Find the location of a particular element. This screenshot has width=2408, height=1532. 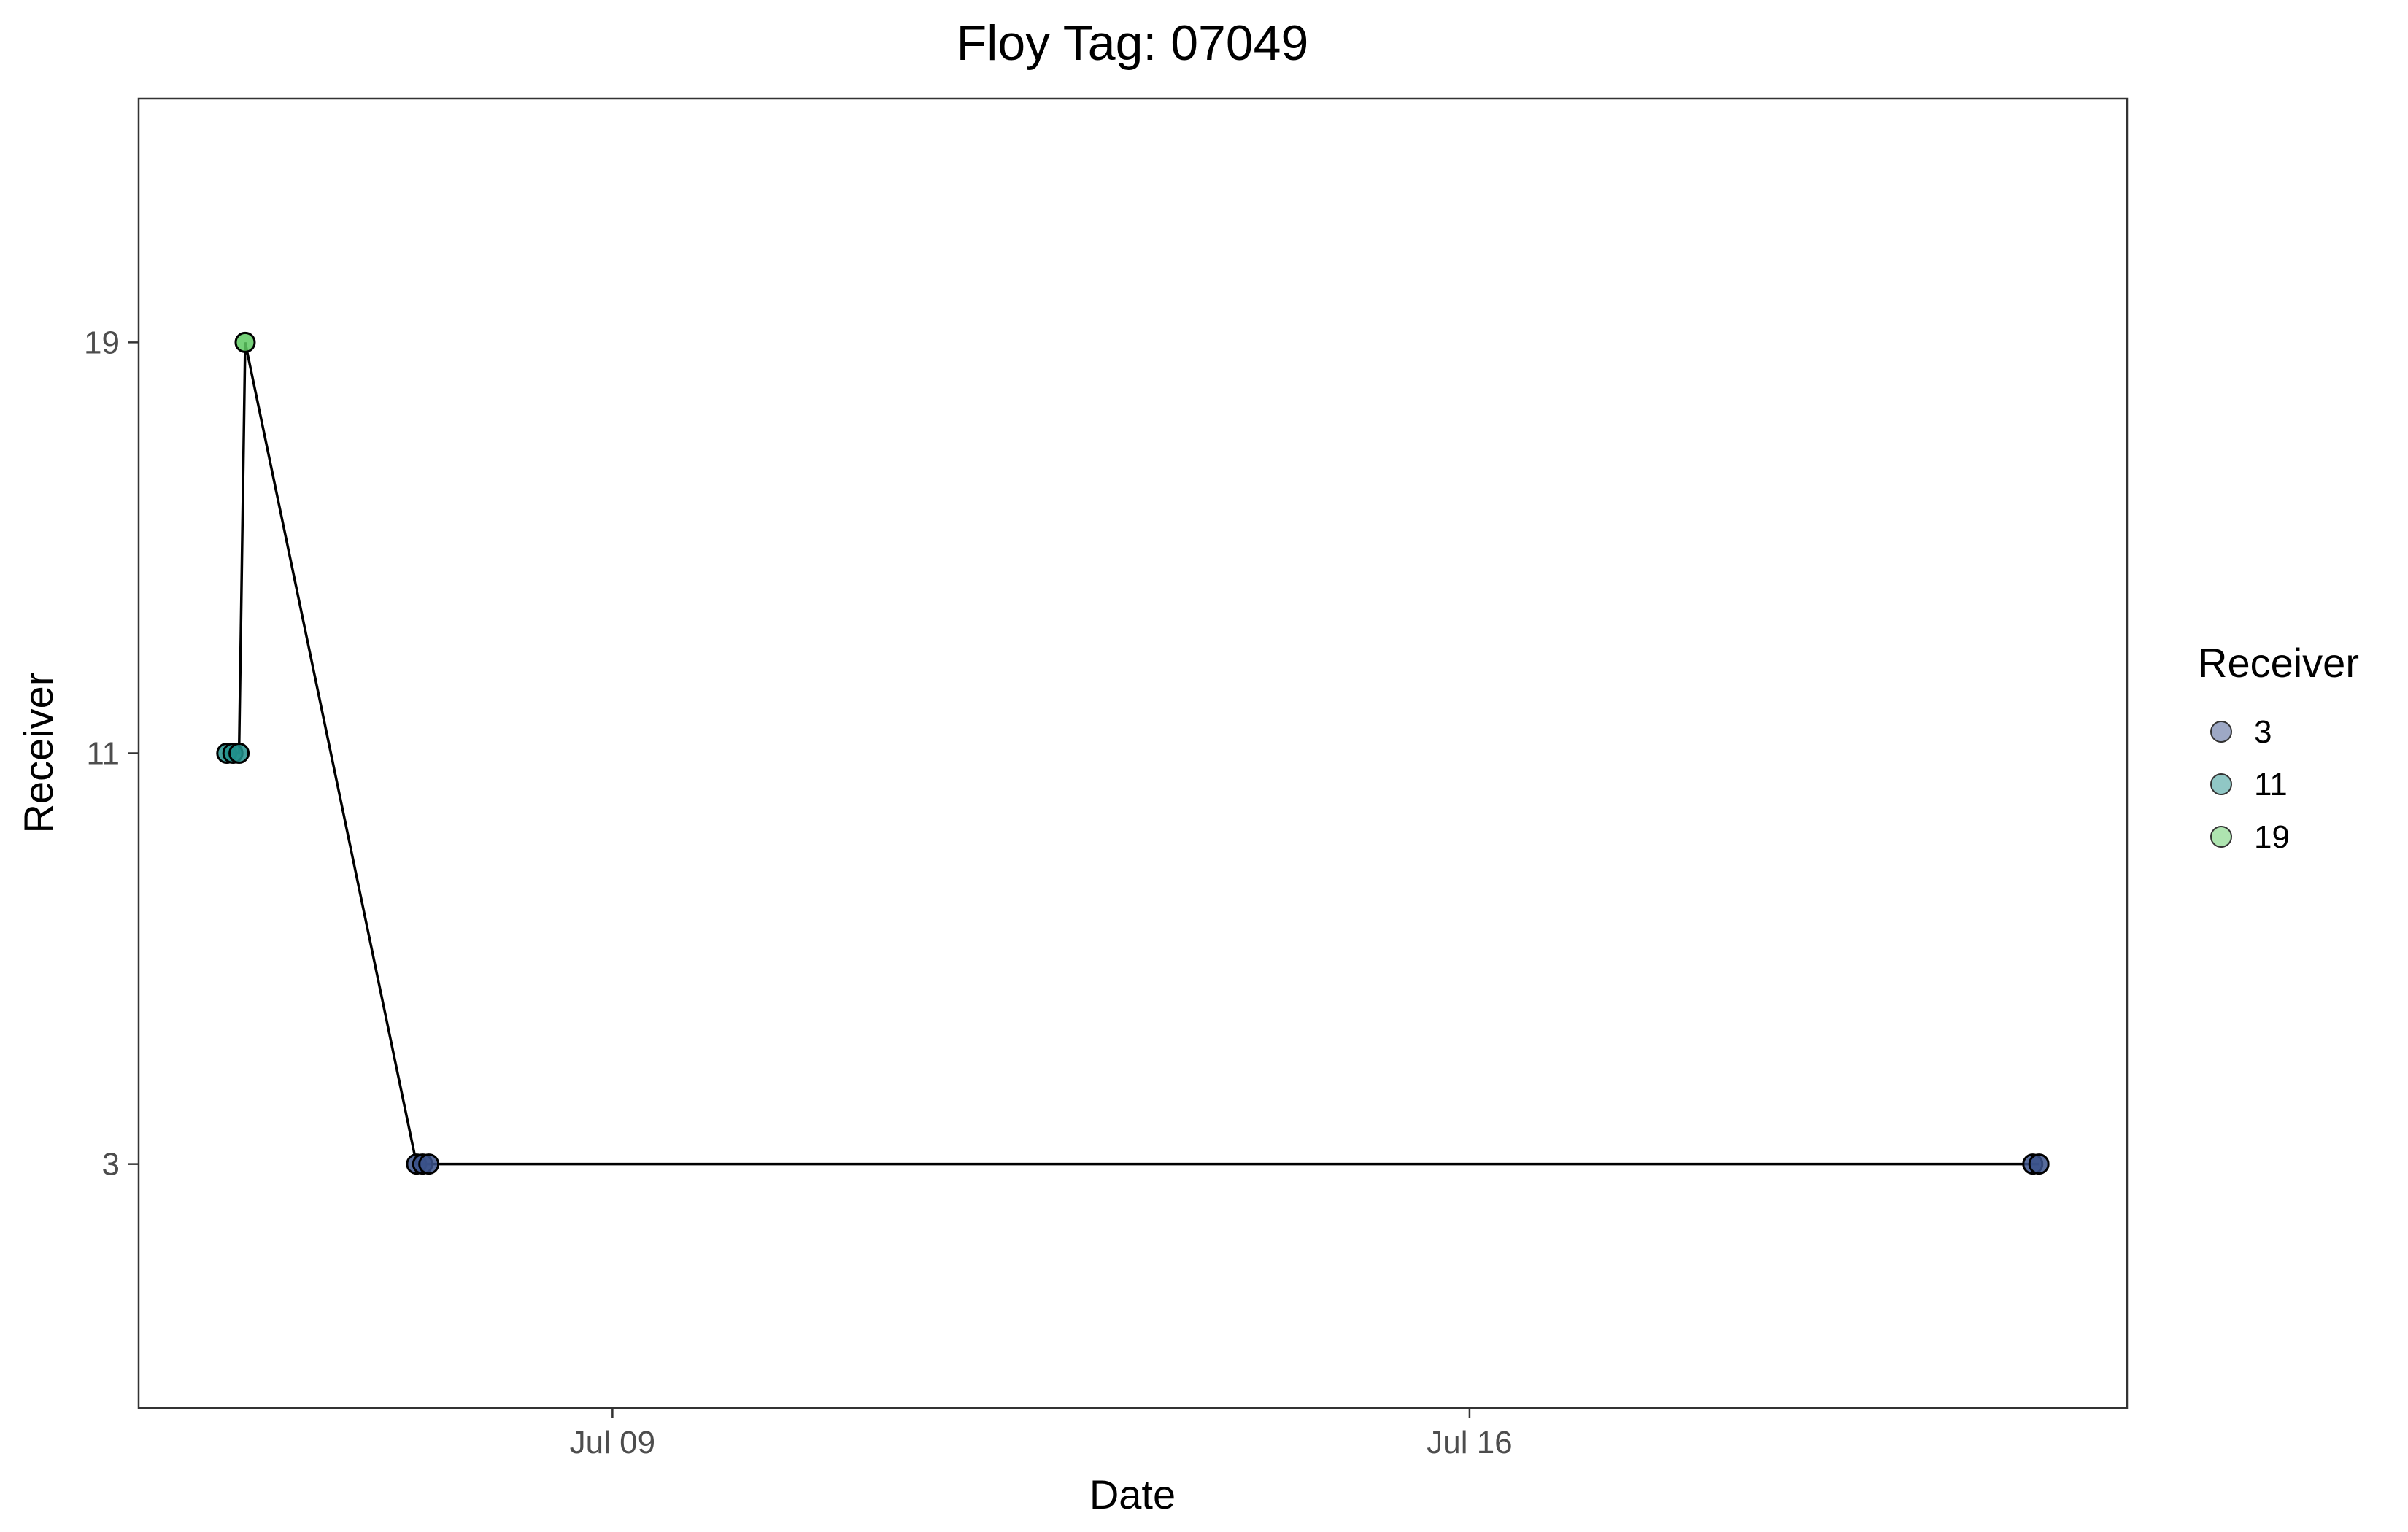

y-tick-label: 3 is located at coordinates (111, 1165).